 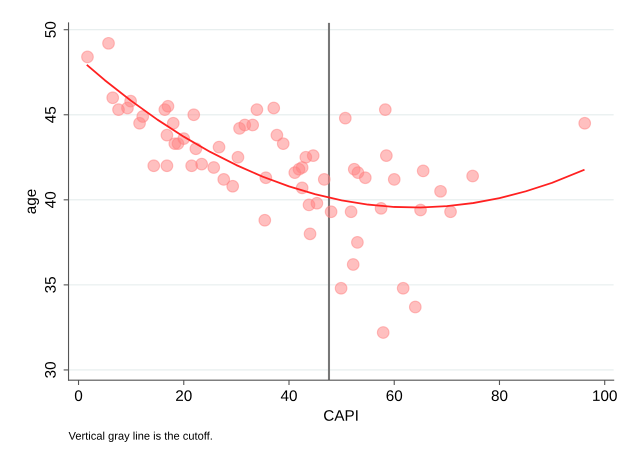 I want to click on text: Vertical gray line is the cutoff., so click(x=140, y=437).